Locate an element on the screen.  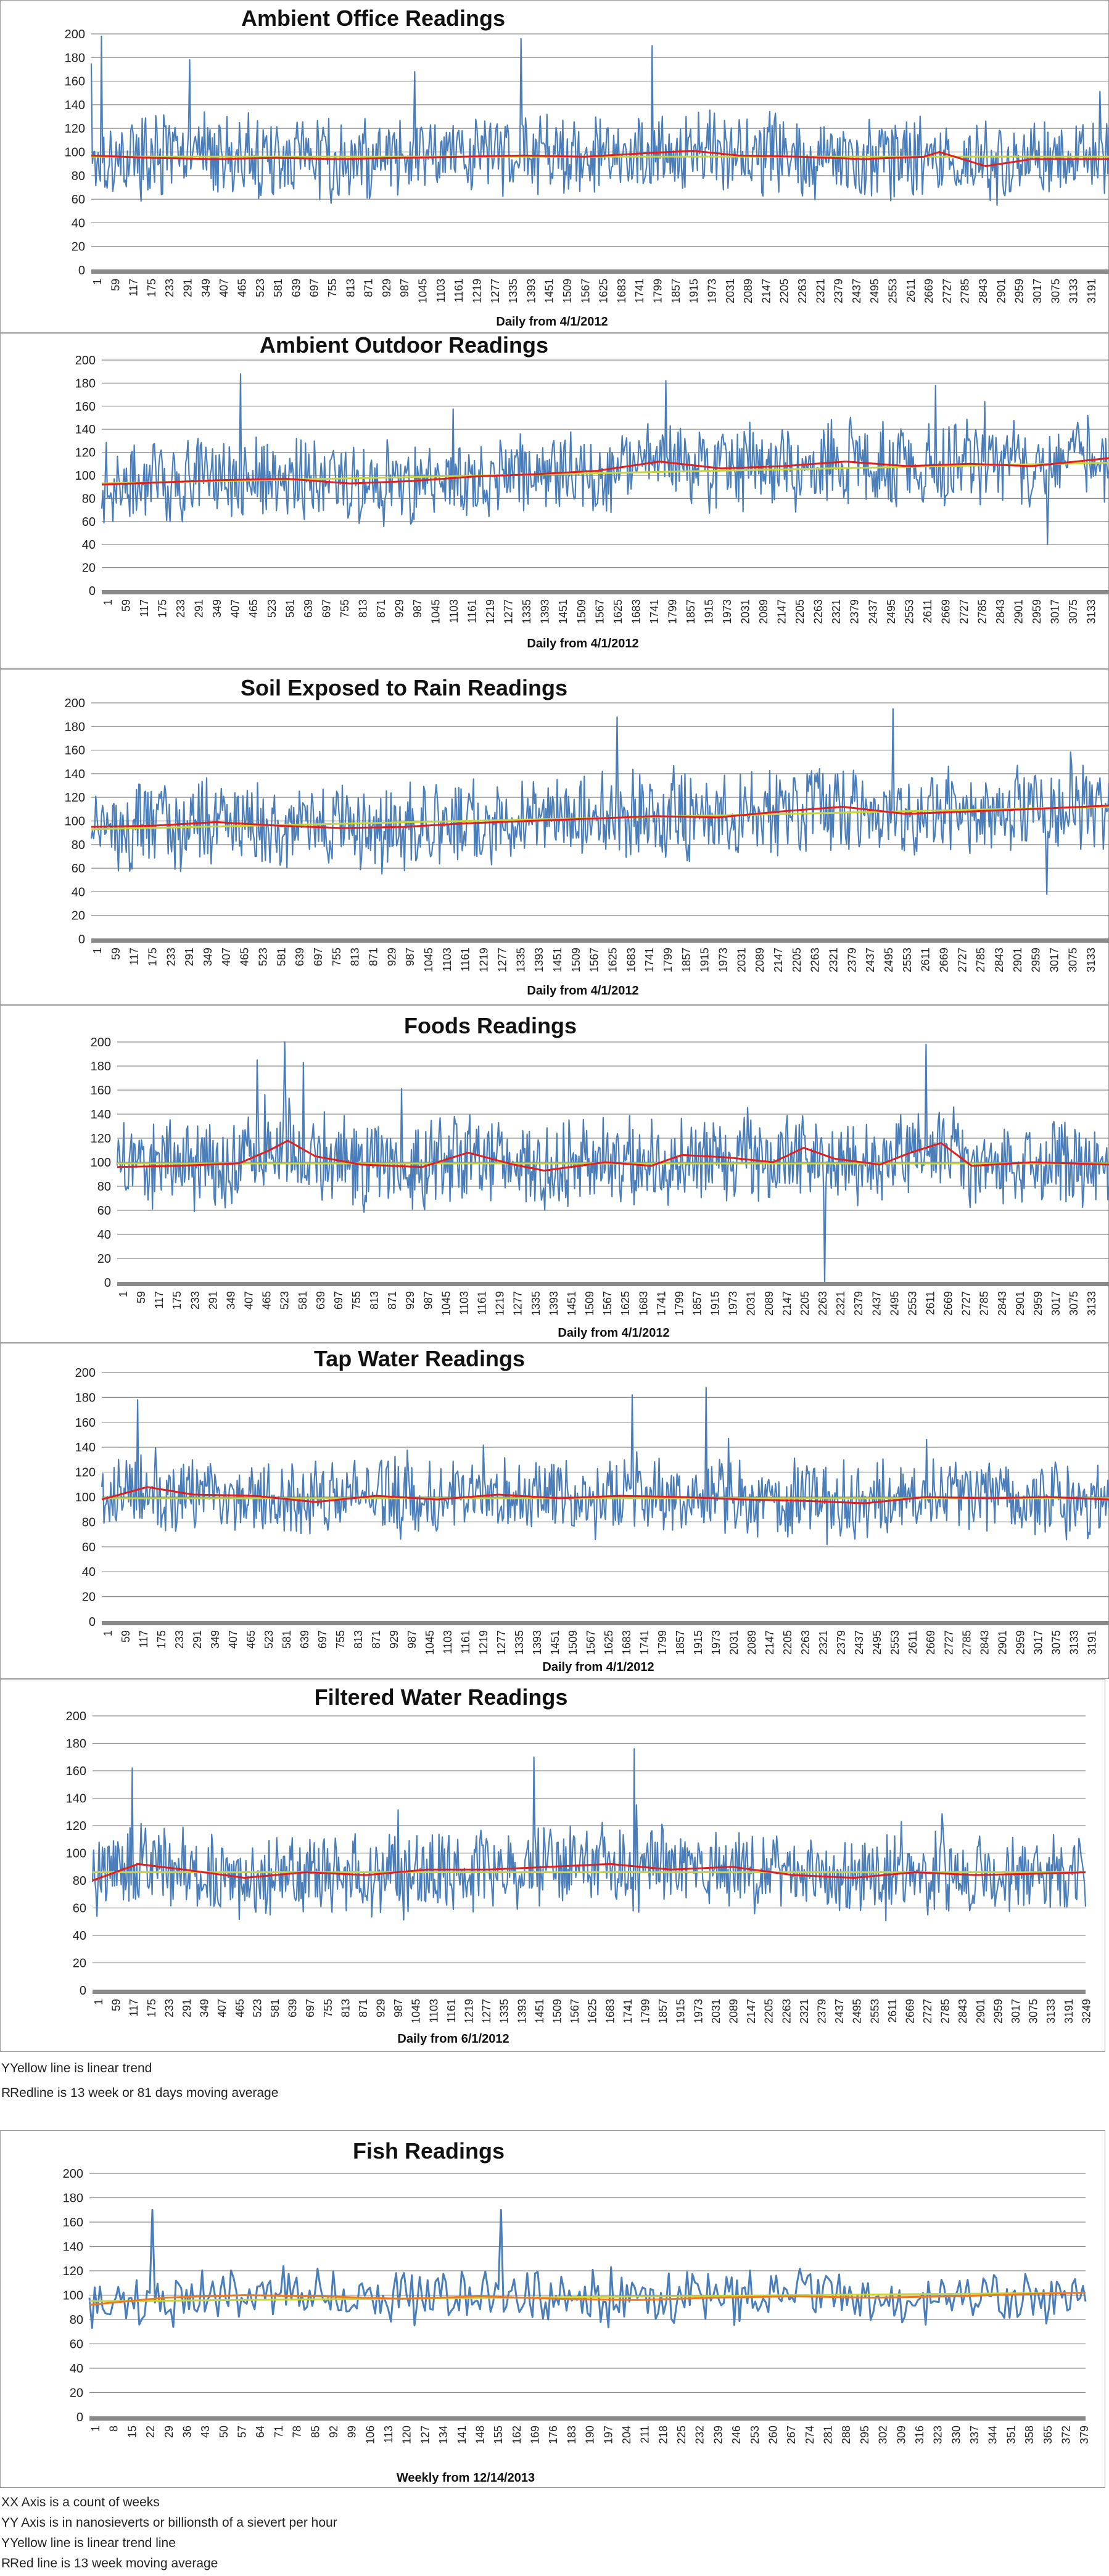
y-tick-label: 40 is located at coordinates (78, 892).